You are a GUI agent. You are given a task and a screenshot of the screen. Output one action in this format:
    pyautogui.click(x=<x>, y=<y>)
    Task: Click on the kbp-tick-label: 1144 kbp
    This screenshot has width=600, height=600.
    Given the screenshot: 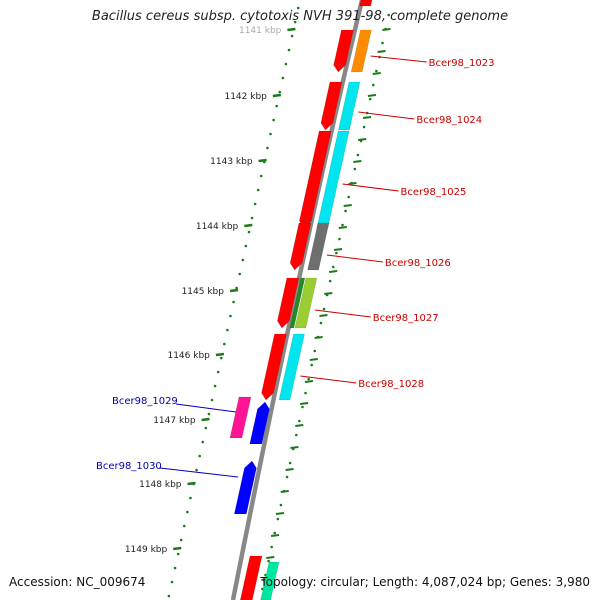 What is the action you would take?
    pyautogui.click(x=217, y=227)
    